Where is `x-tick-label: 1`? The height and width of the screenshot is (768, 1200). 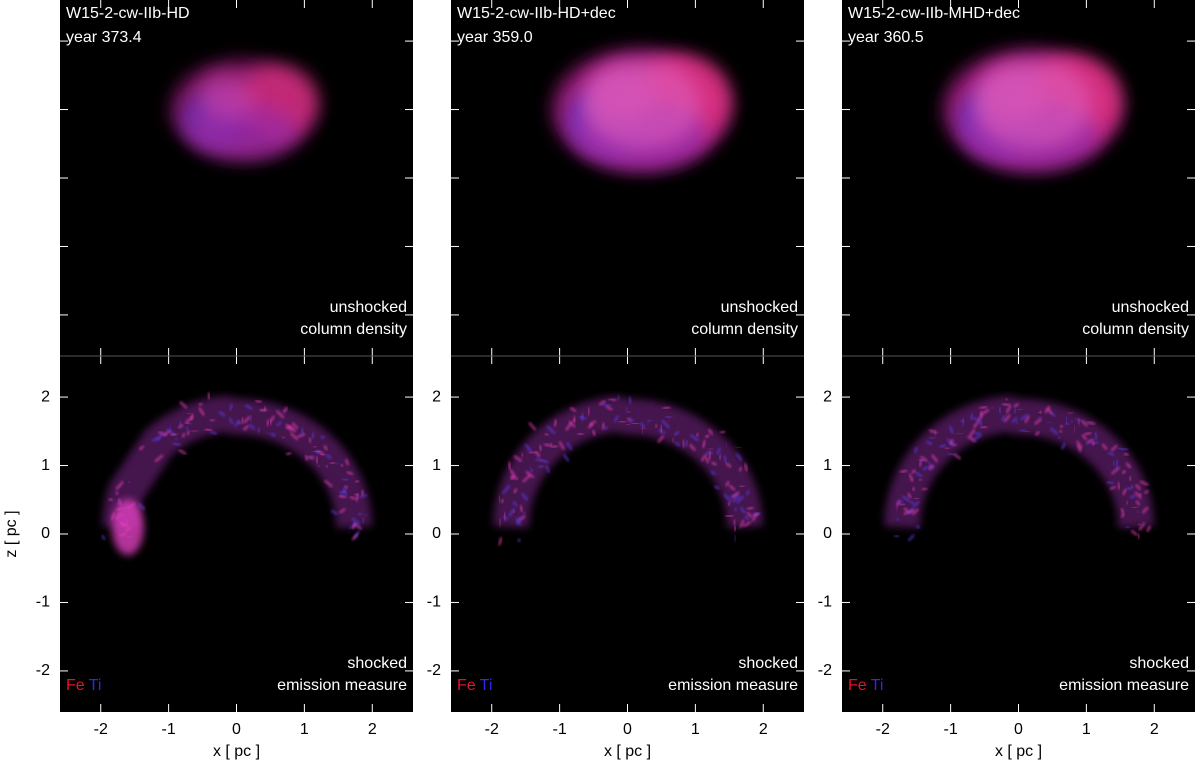 x-tick-label: 1 is located at coordinates (304, 729).